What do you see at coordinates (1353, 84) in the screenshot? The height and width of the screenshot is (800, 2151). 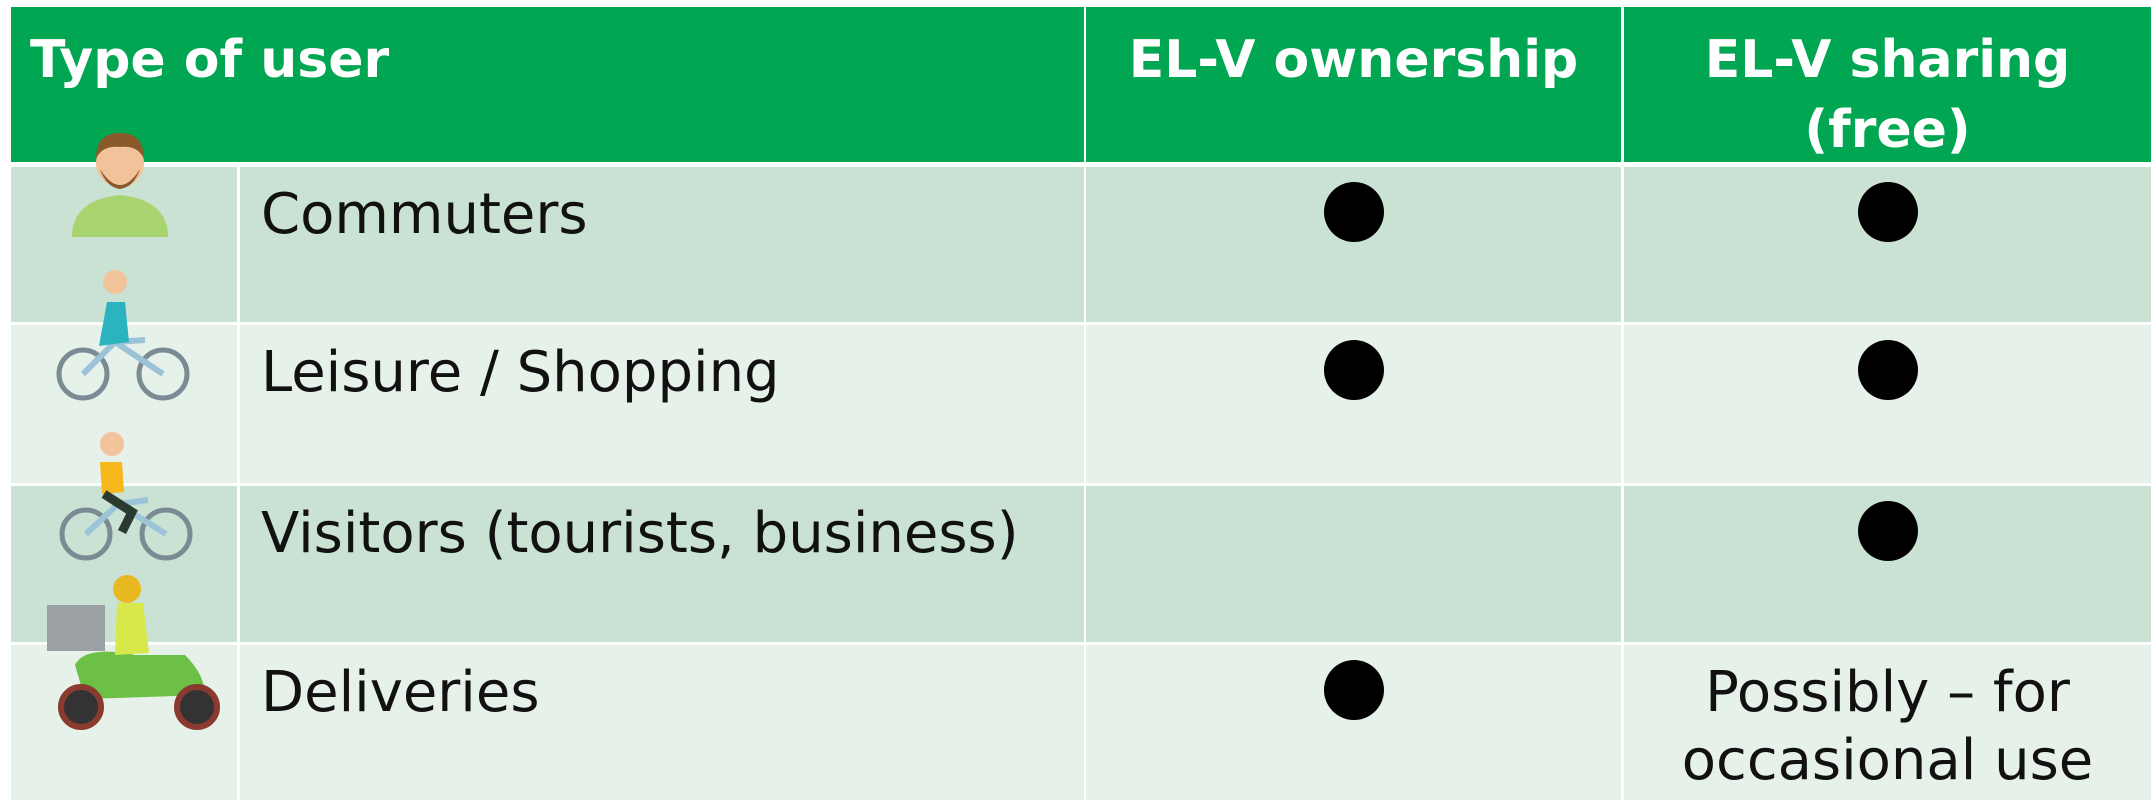 I see `header-cell: EL-V ownership` at bounding box center [1353, 84].